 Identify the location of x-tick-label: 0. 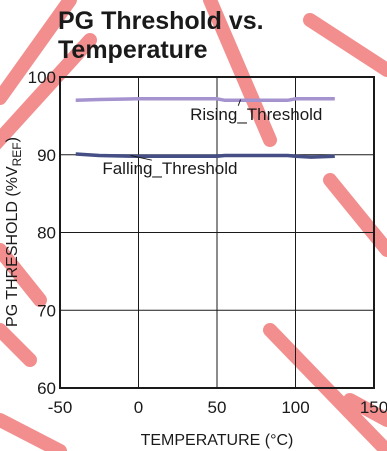
(138, 407).